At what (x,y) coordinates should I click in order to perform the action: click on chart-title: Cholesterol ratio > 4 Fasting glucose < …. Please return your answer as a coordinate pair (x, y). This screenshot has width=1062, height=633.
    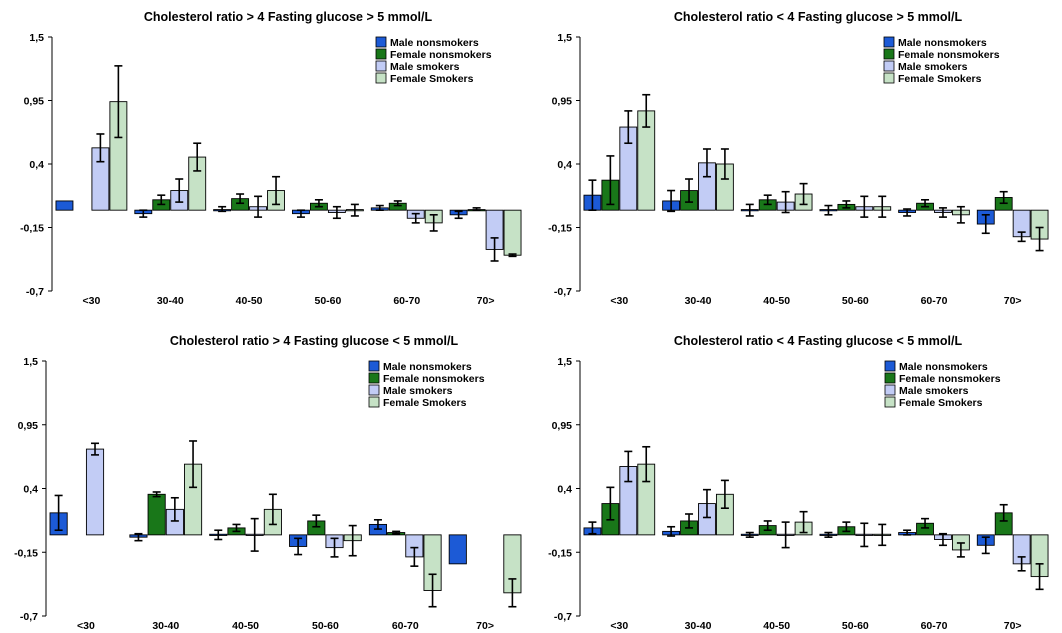
    Looking at the image, I should click on (314, 341).